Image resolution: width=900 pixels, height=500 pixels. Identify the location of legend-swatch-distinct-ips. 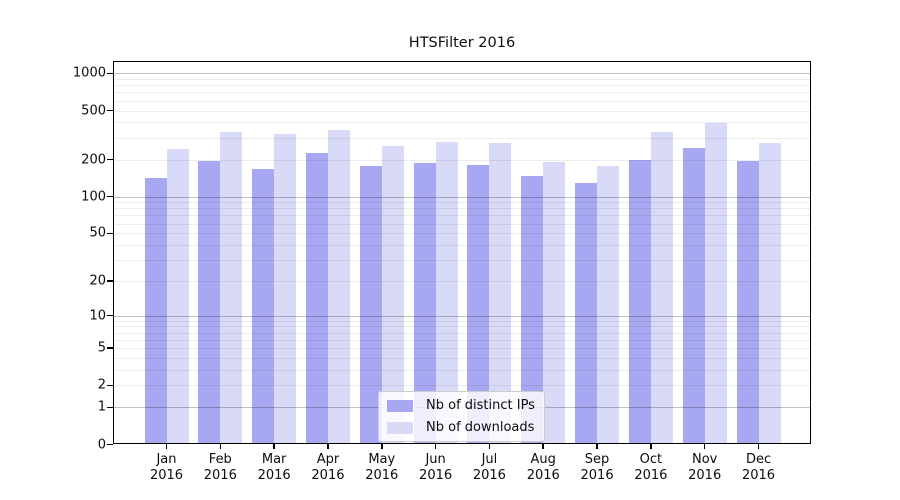
(400, 405).